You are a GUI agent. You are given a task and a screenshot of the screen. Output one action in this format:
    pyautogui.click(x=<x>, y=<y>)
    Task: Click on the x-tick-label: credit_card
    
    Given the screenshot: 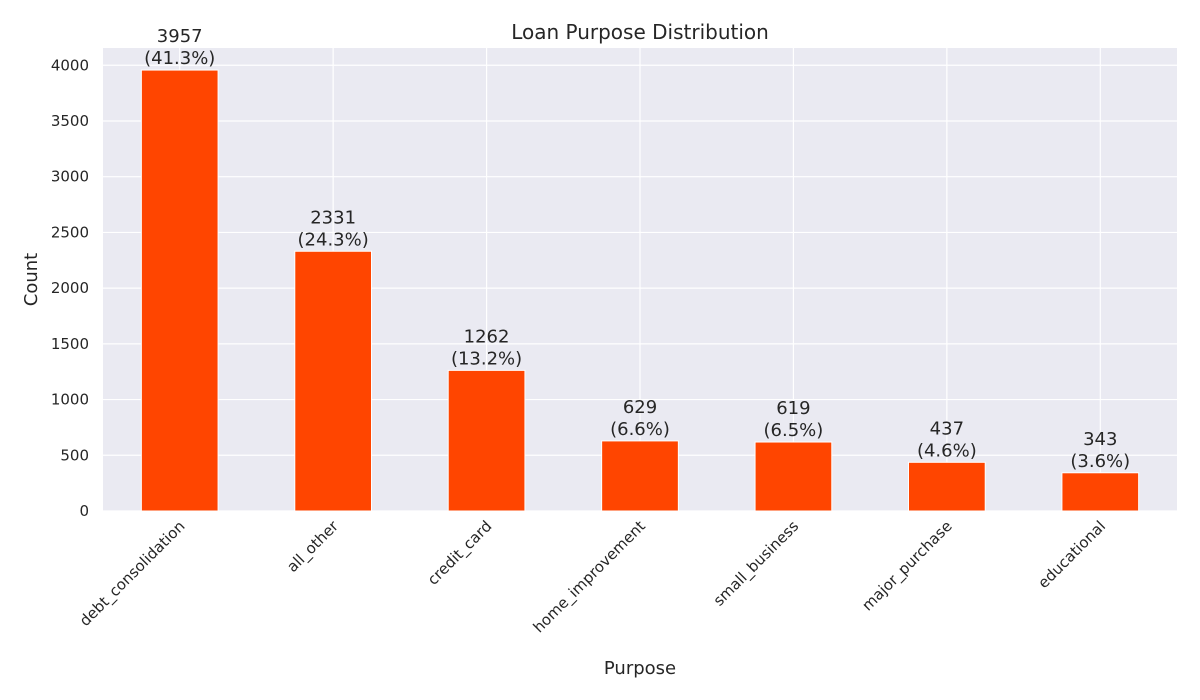 What is the action you would take?
    pyautogui.click(x=460, y=553)
    